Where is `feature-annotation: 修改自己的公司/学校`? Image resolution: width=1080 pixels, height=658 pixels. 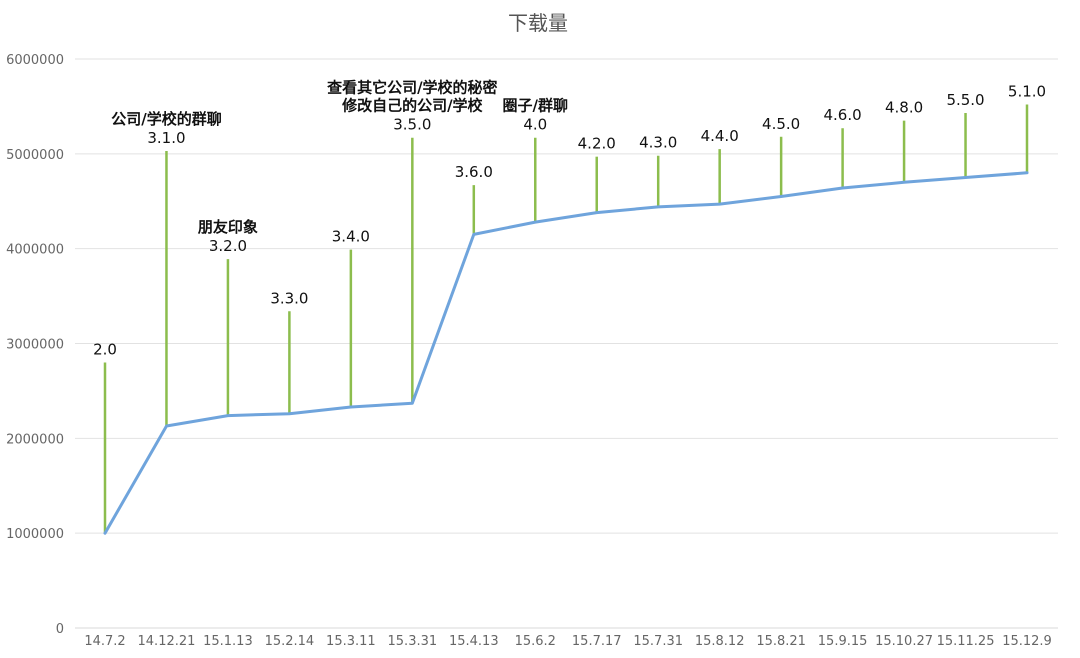 feature-annotation: 修改自己的公司/学校 is located at coordinates (412, 106).